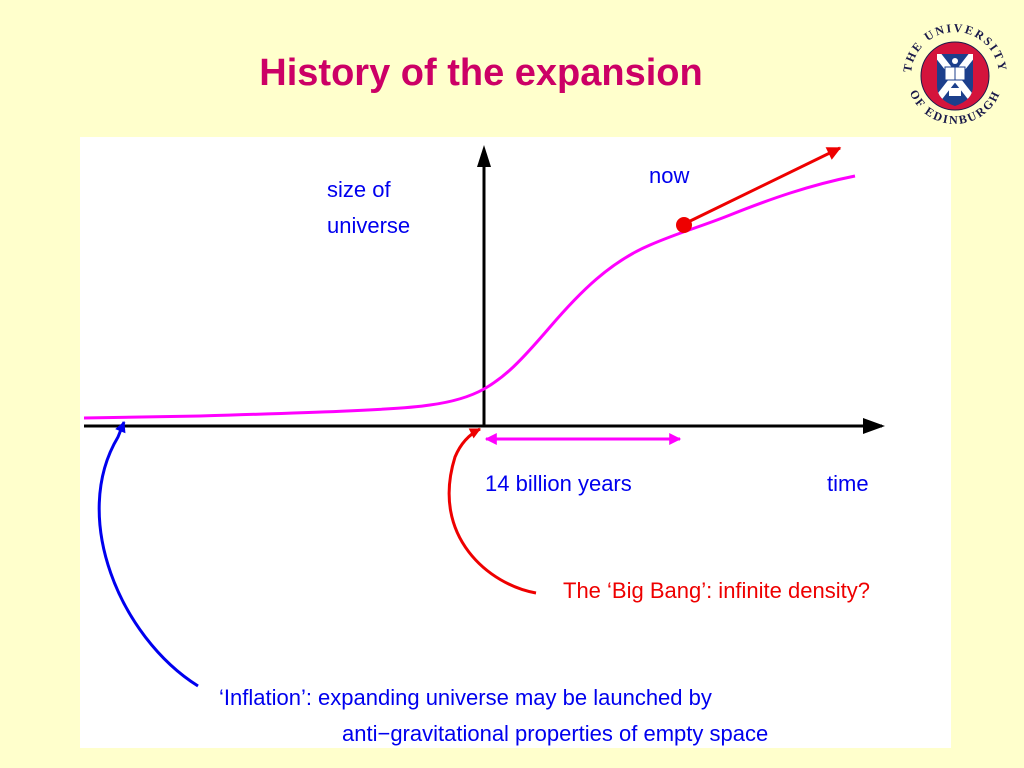 This screenshot has height=768, width=1024. I want to click on time-axis-arrowhead-icon, so click(874, 426).